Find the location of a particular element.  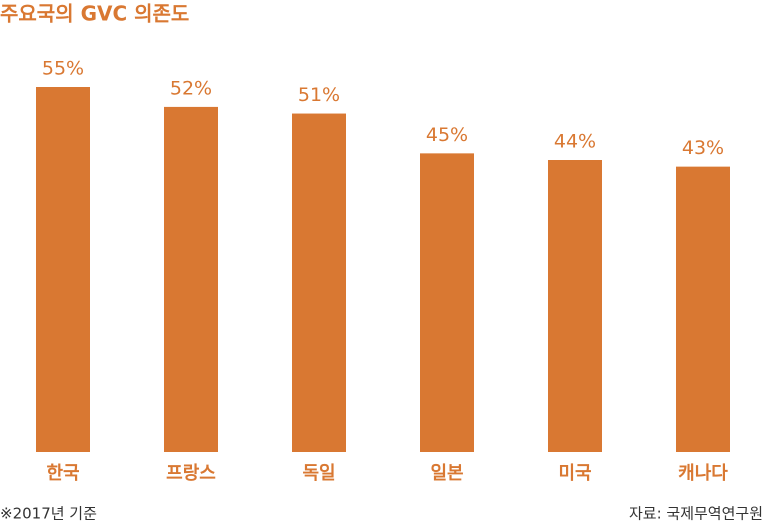

source: 자료: 국제무역연구원 is located at coordinates (696, 514).